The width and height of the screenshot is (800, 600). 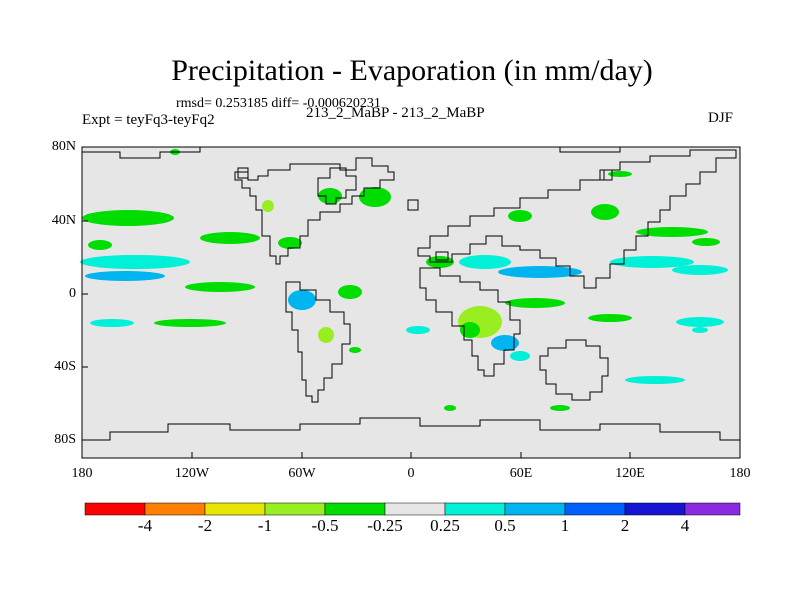 What do you see at coordinates (63, 146) in the screenshot?
I see `y-tick-label: 80N` at bounding box center [63, 146].